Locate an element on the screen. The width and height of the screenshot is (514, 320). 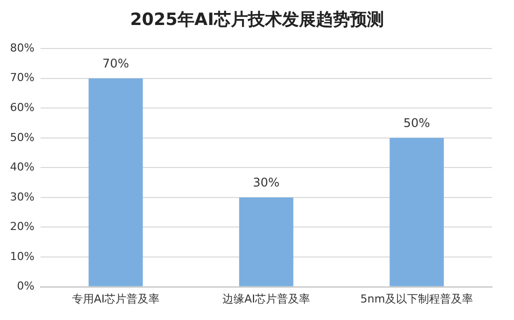
data-label: 70% is located at coordinates (116, 63).